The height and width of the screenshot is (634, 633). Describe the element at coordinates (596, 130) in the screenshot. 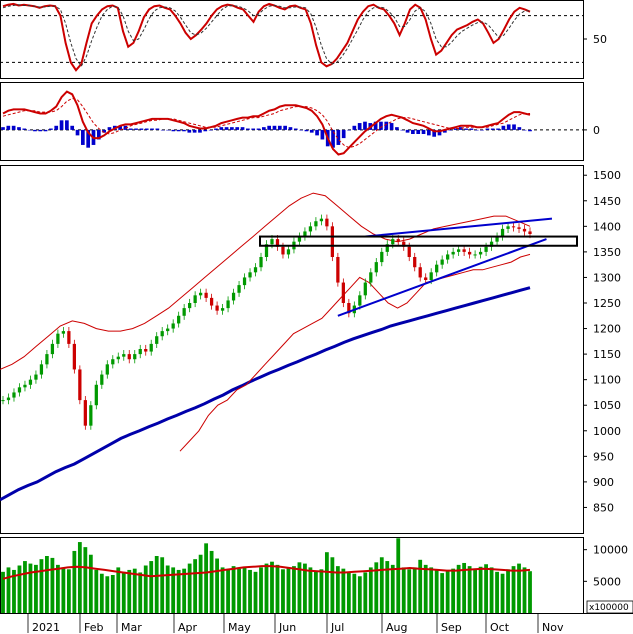

I see `y-tick-label: 0` at that location.